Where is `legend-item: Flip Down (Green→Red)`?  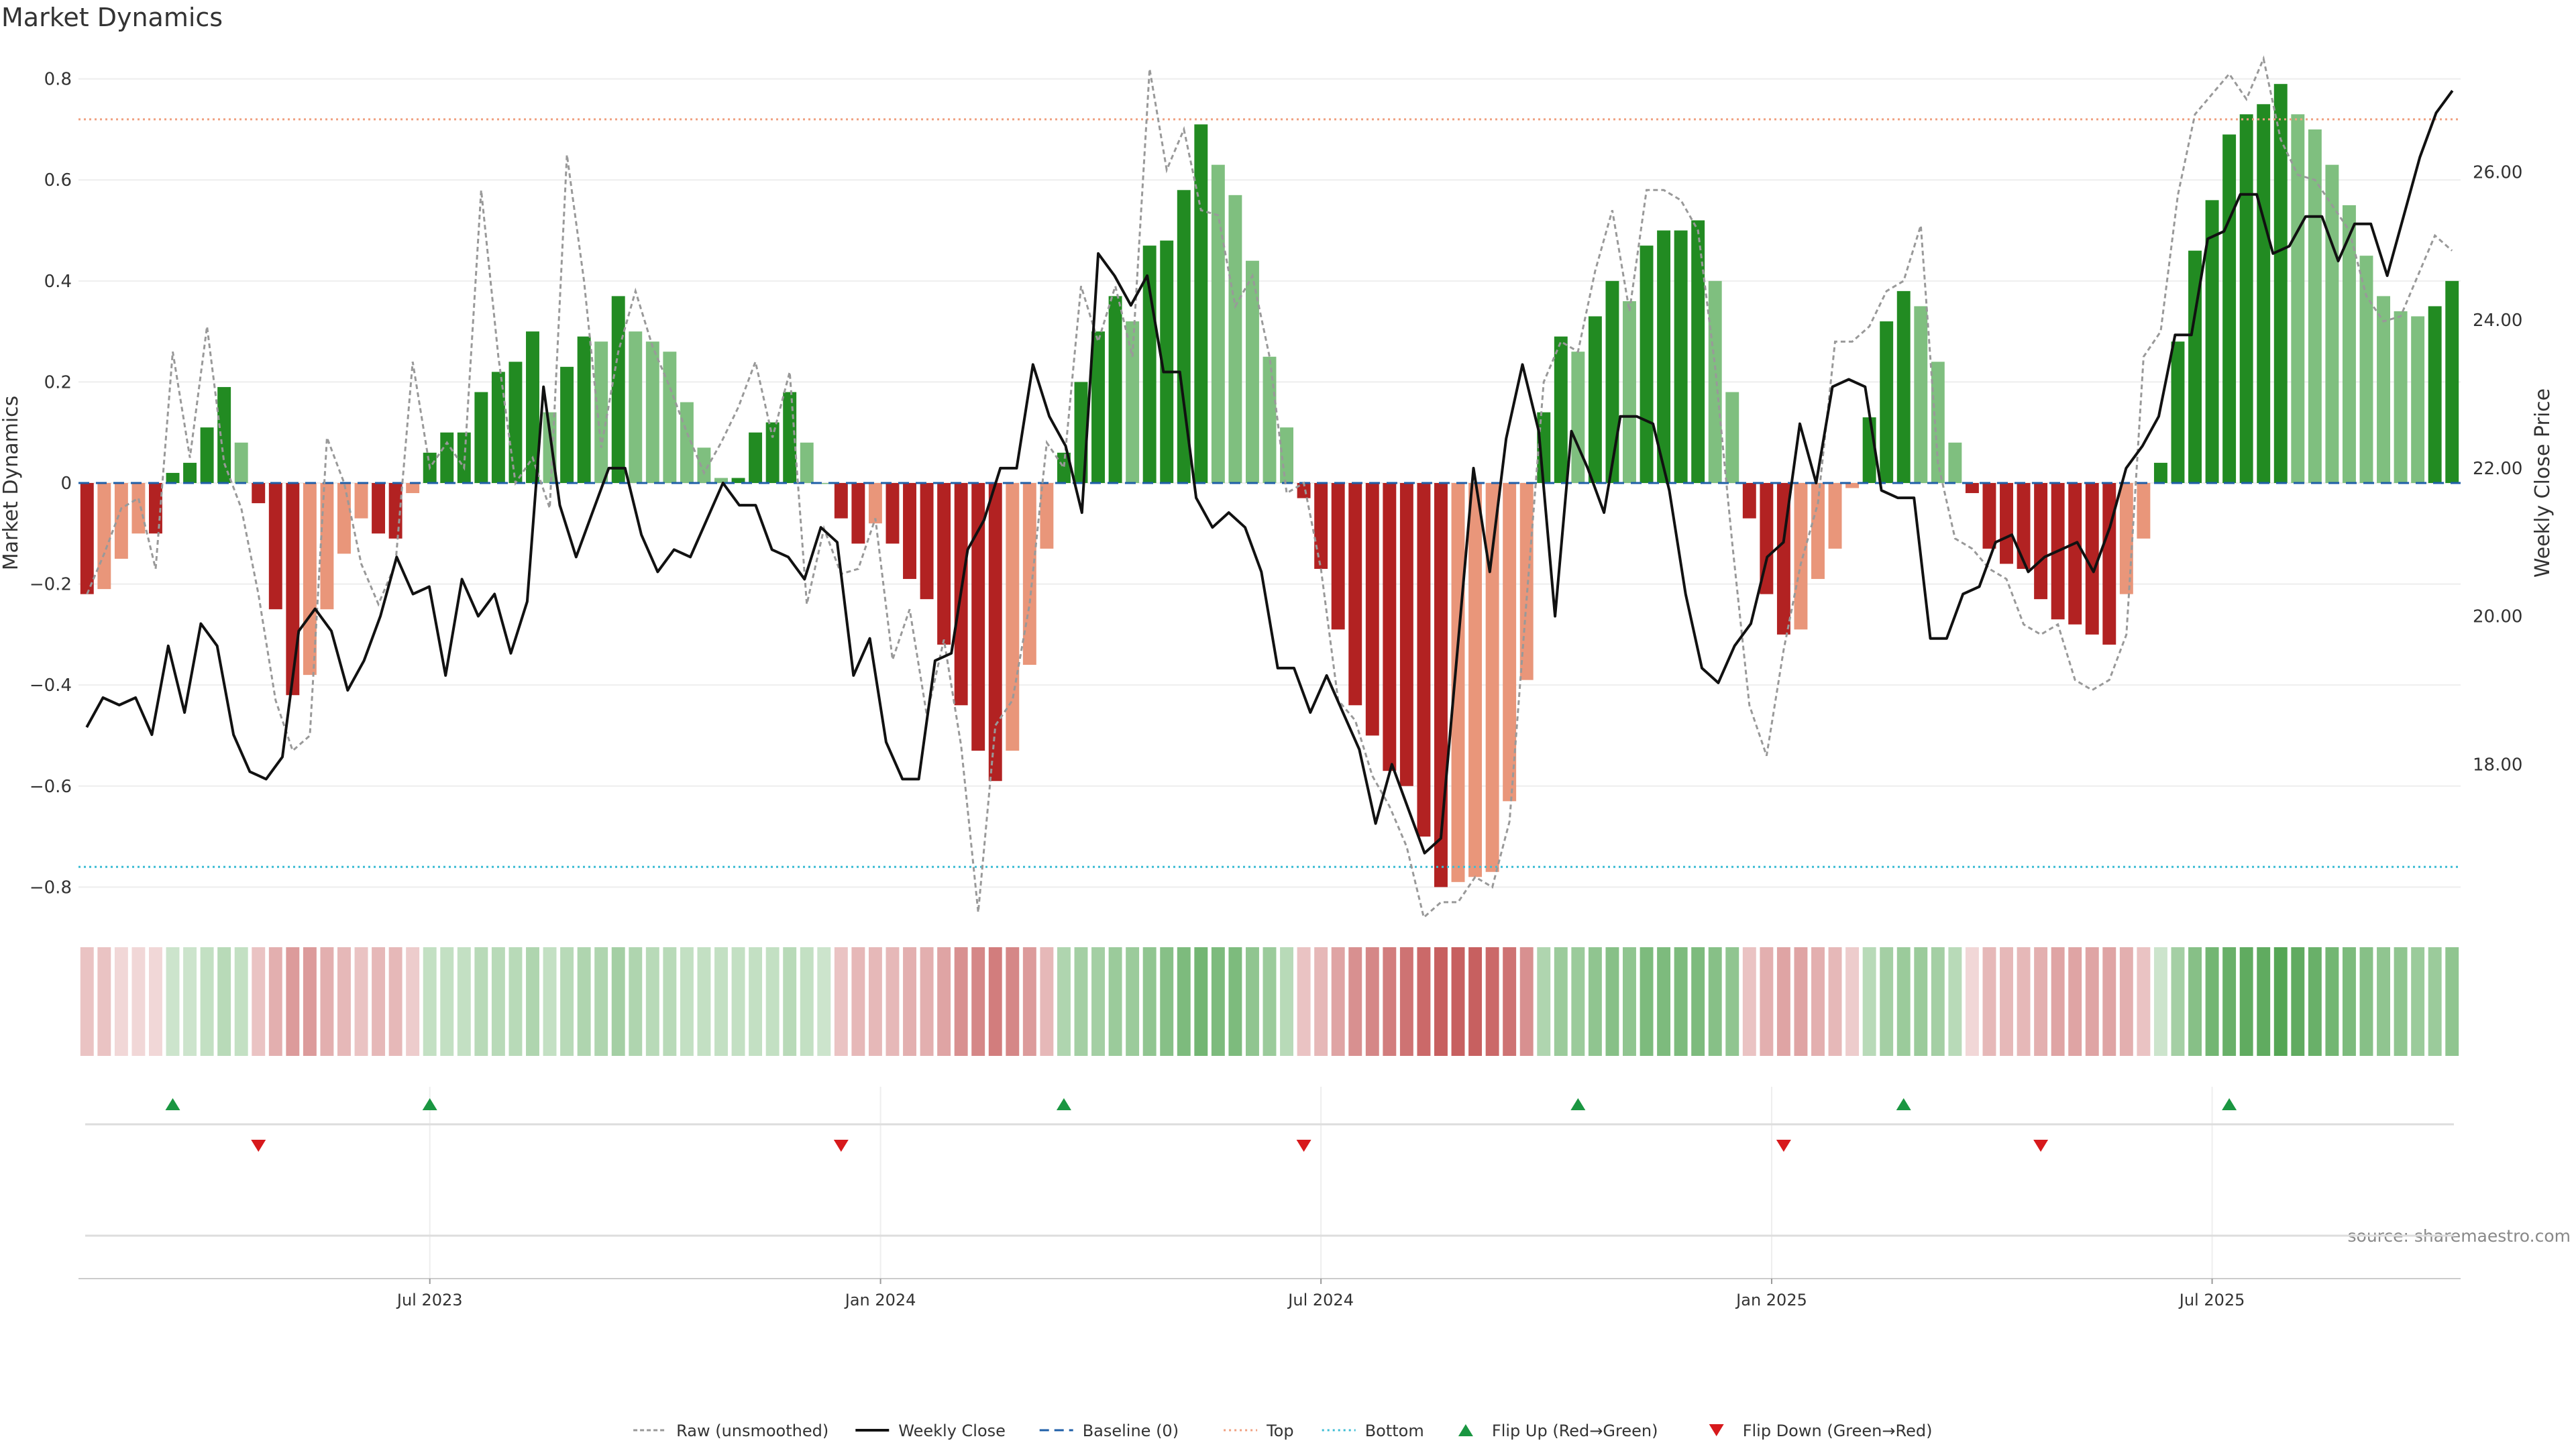
legend-item: Flip Down (Green→Red) is located at coordinates (1820, 1430).